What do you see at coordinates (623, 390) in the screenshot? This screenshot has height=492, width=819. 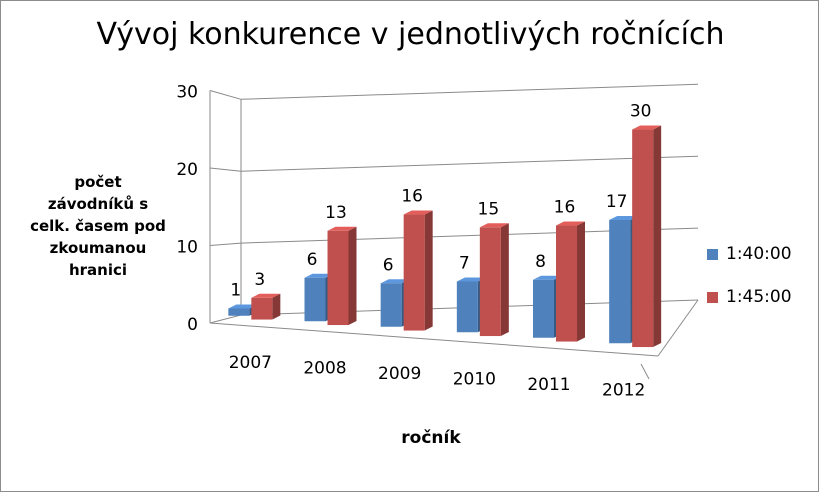 I see `x-tick-label: 2012` at bounding box center [623, 390].